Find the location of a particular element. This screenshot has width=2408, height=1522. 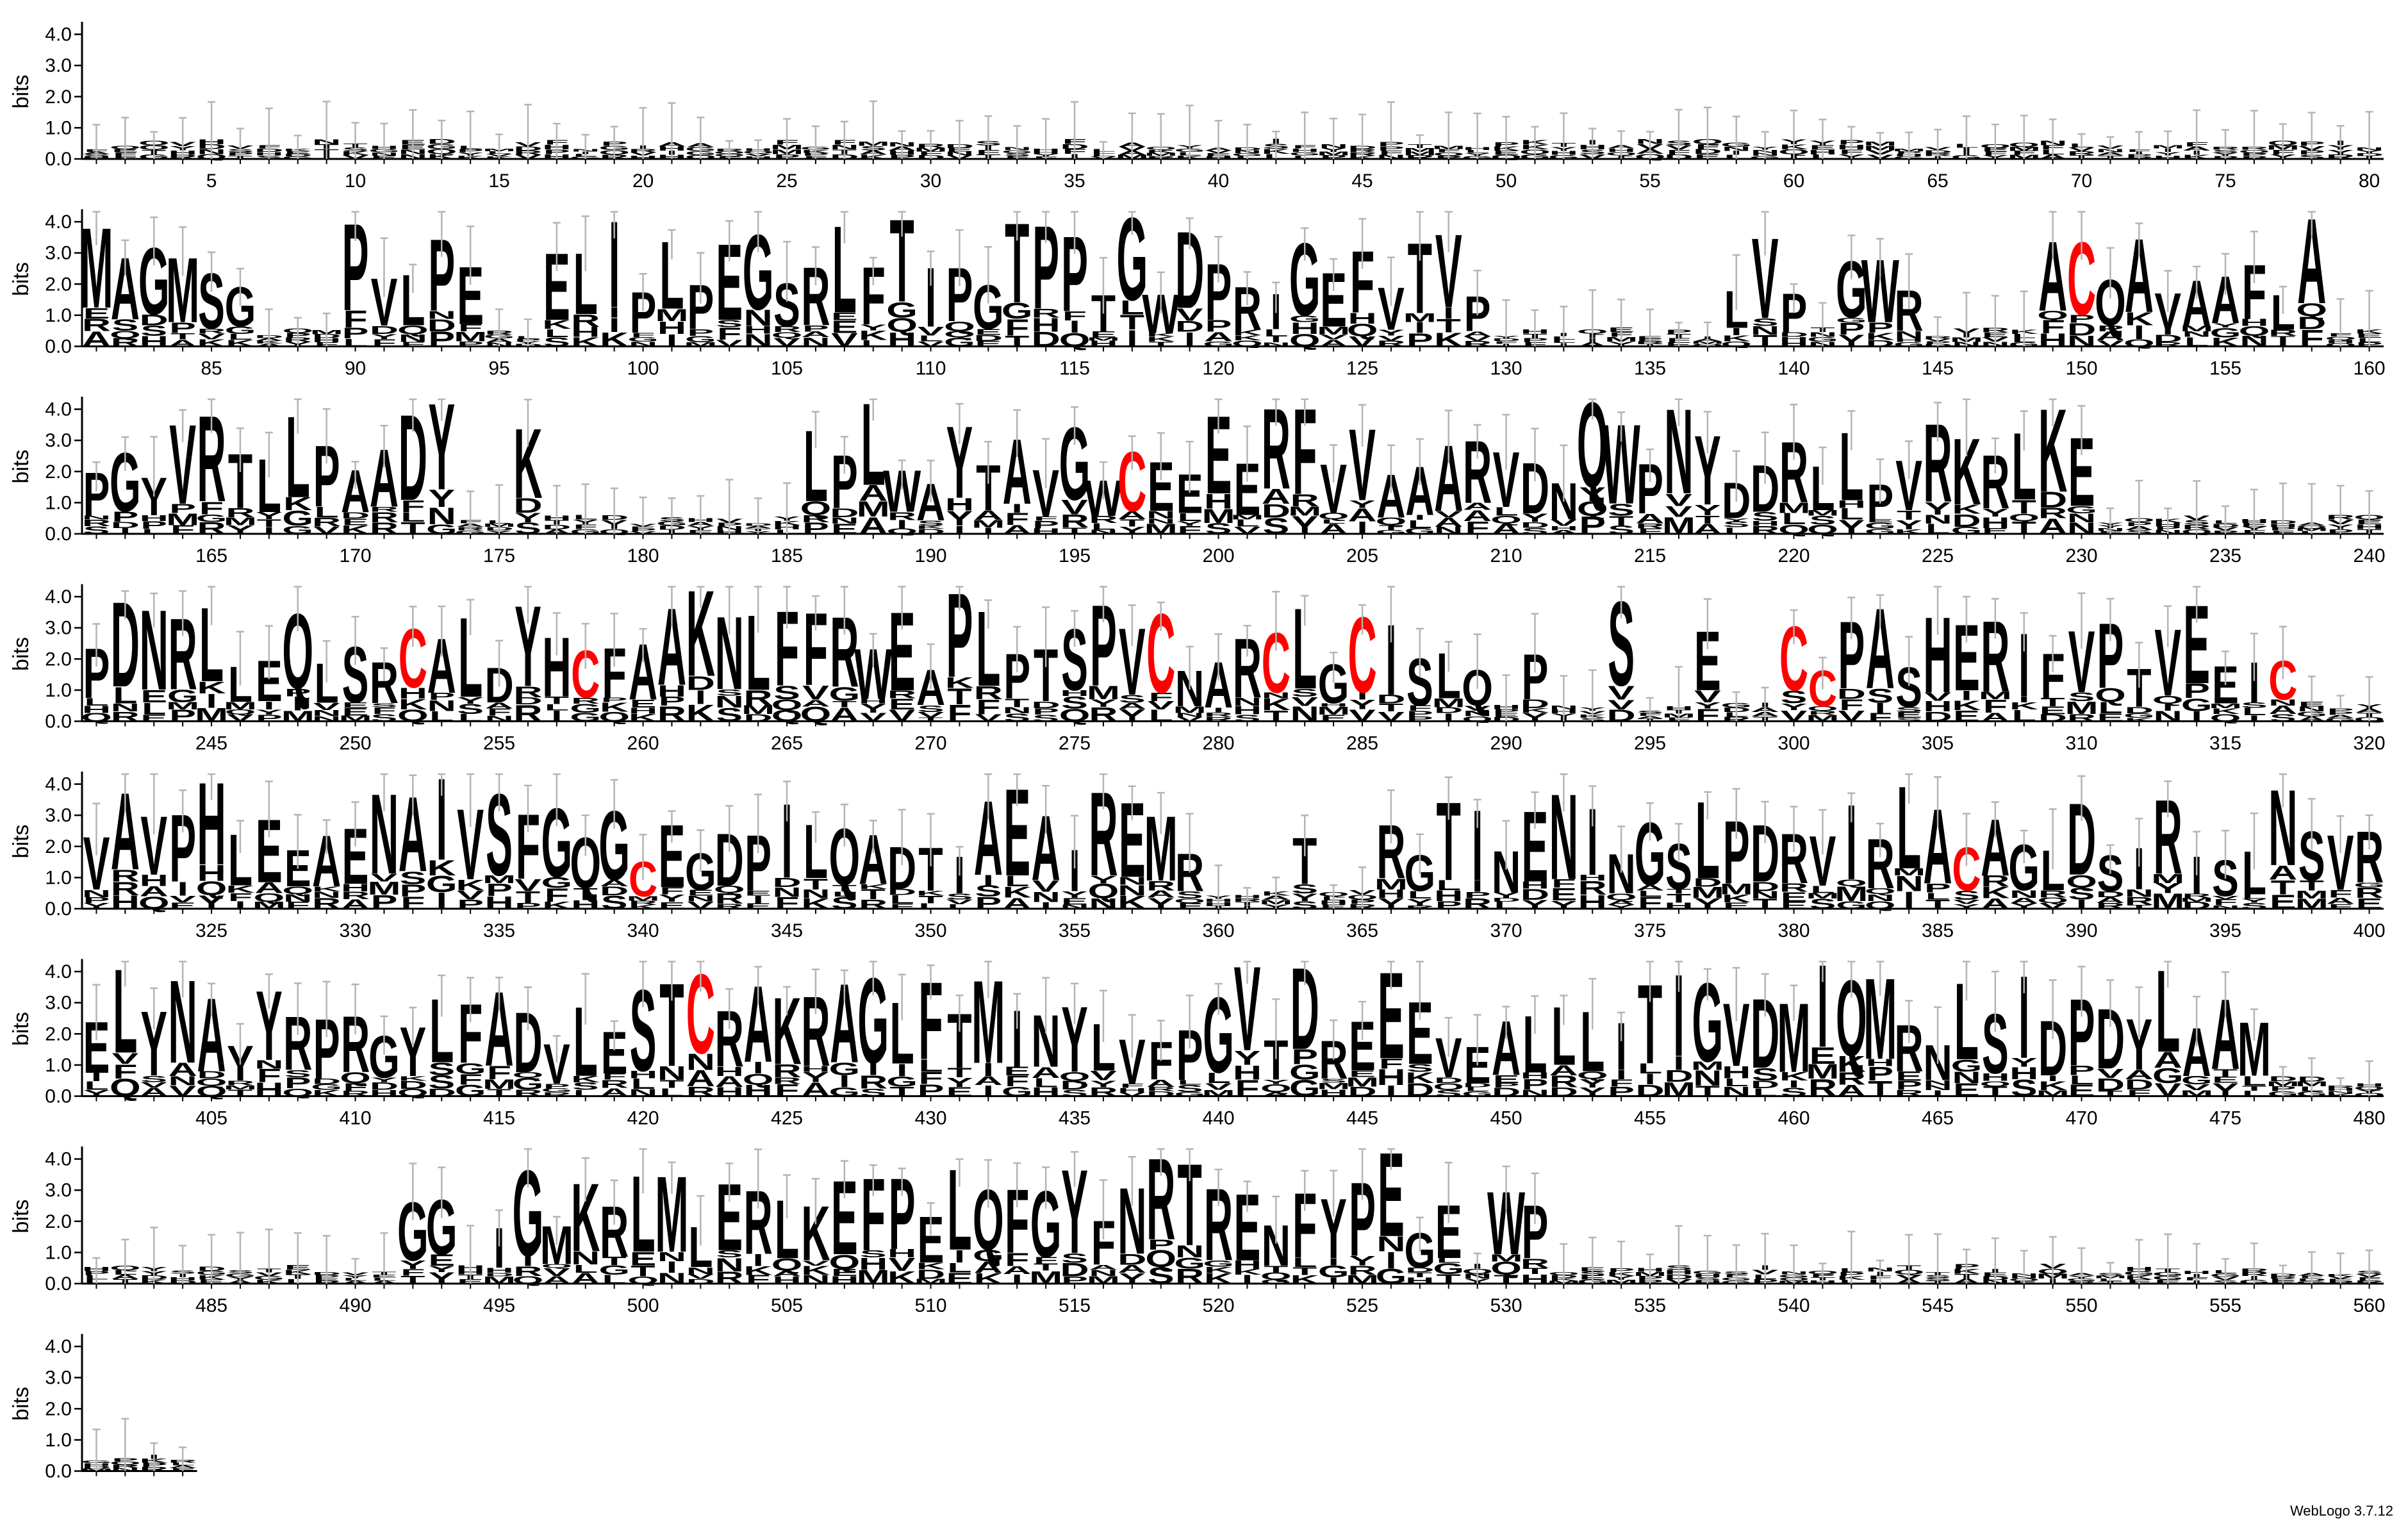

x-tick-label: 55 is located at coordinates (1649, 181).